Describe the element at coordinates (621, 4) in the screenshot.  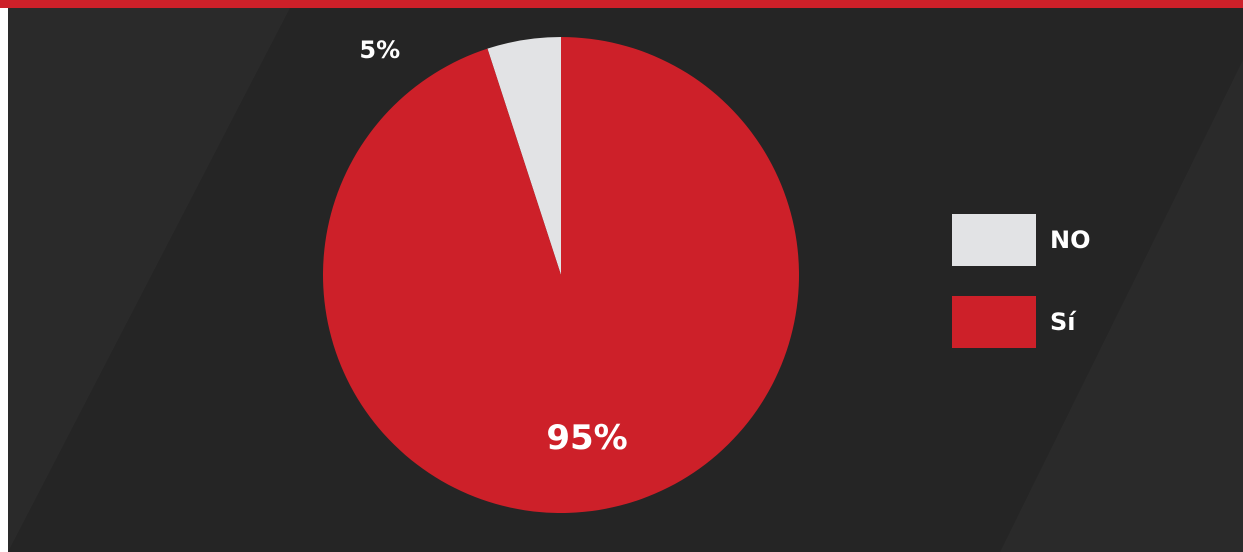
I see `top-bar` at that location.